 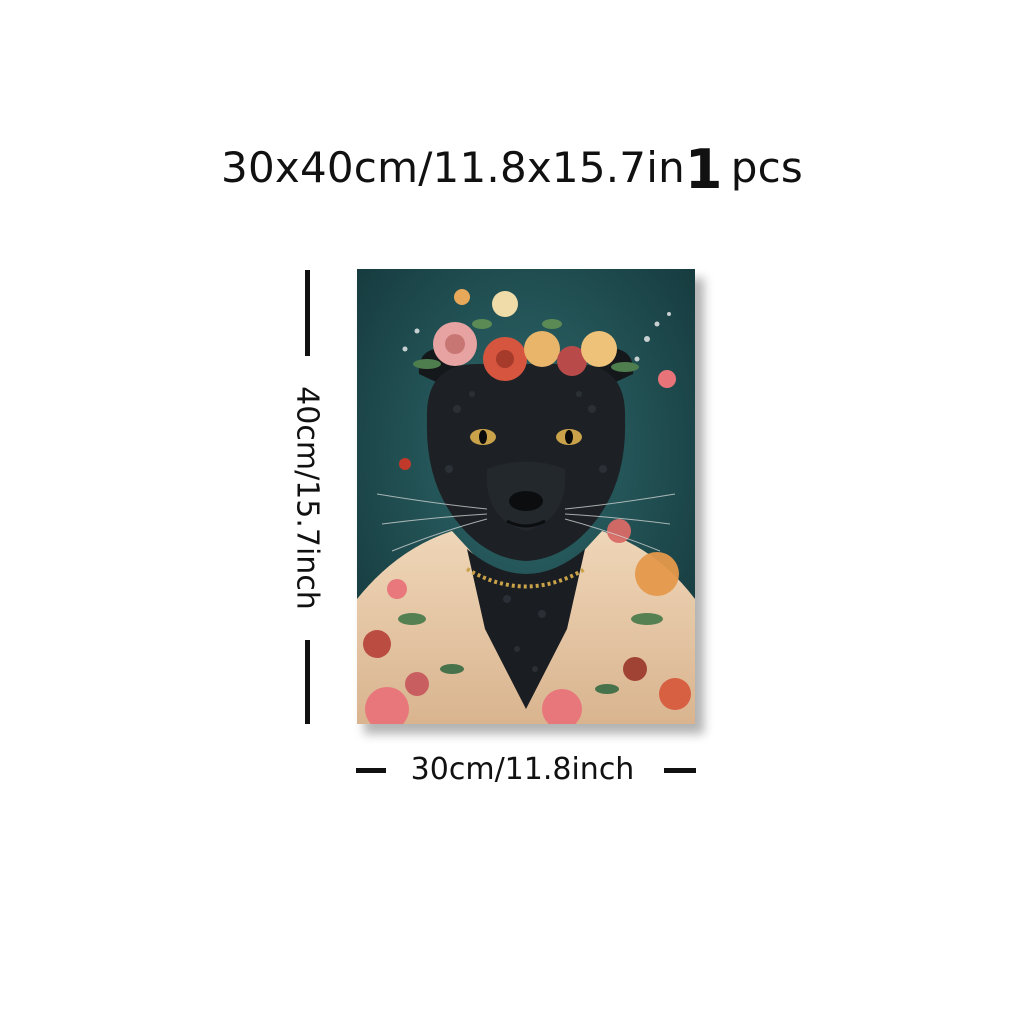 I want to click on quantity-unit: pcs, so click(x=766, y=167).